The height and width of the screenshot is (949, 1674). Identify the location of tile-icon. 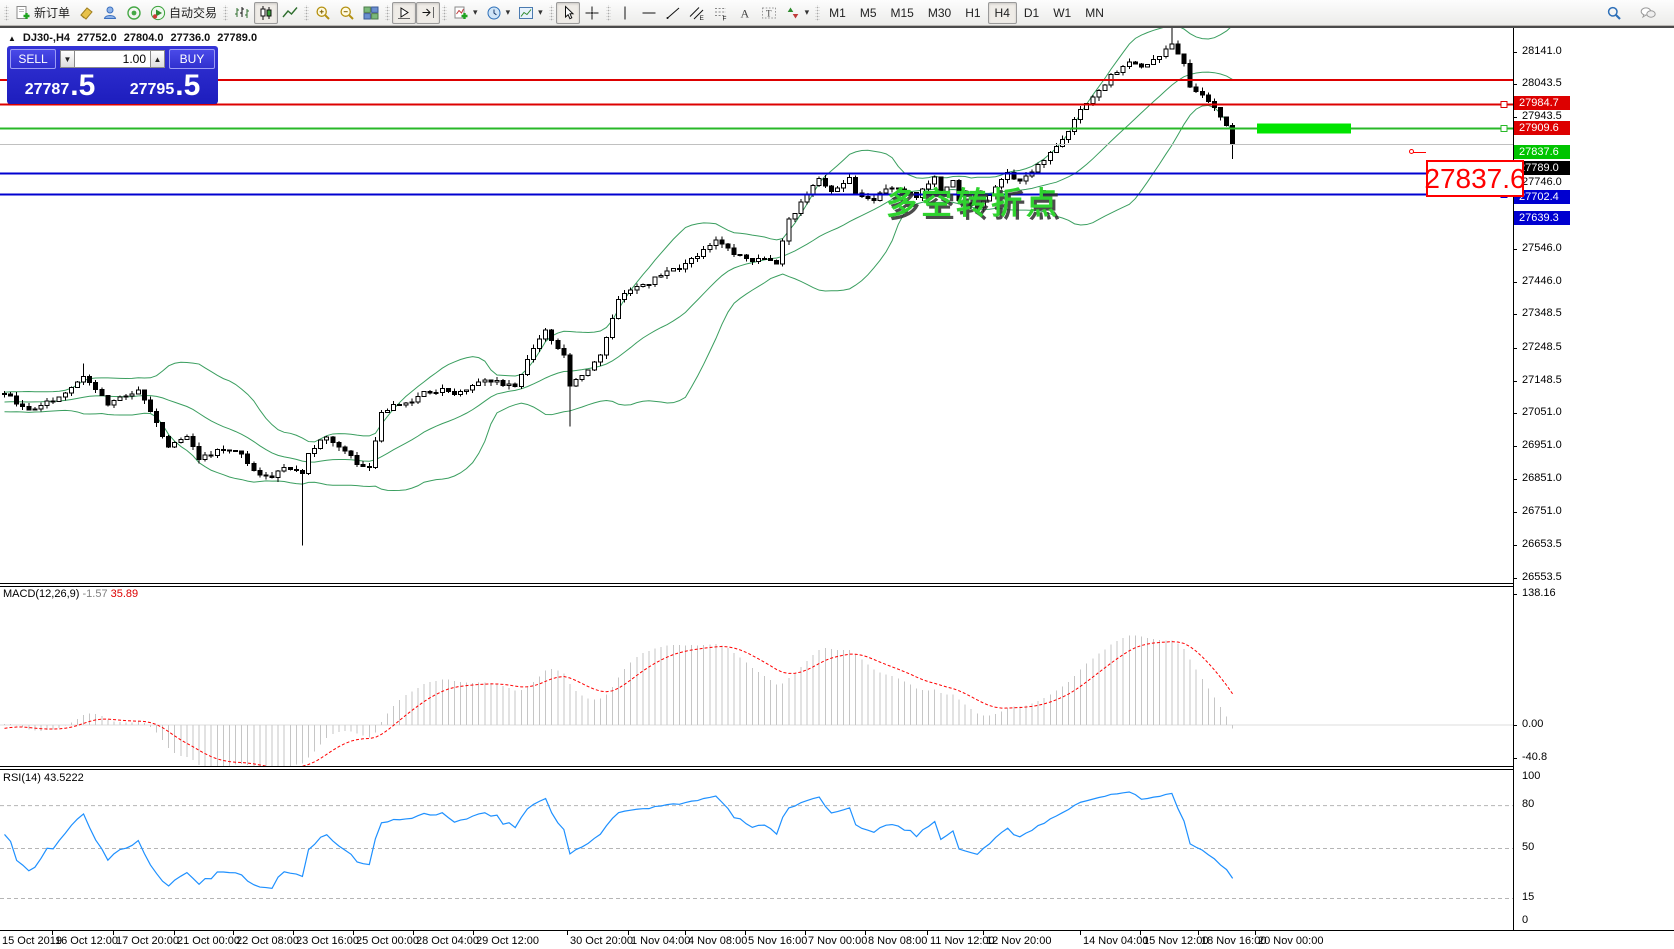
(371, 13).